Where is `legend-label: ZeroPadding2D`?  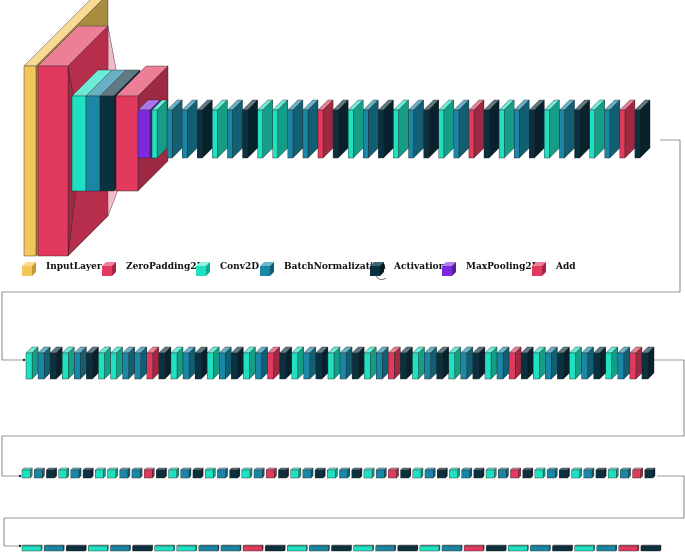
legend-label: ZeroPadding2D is located at coordinates (165, 267).